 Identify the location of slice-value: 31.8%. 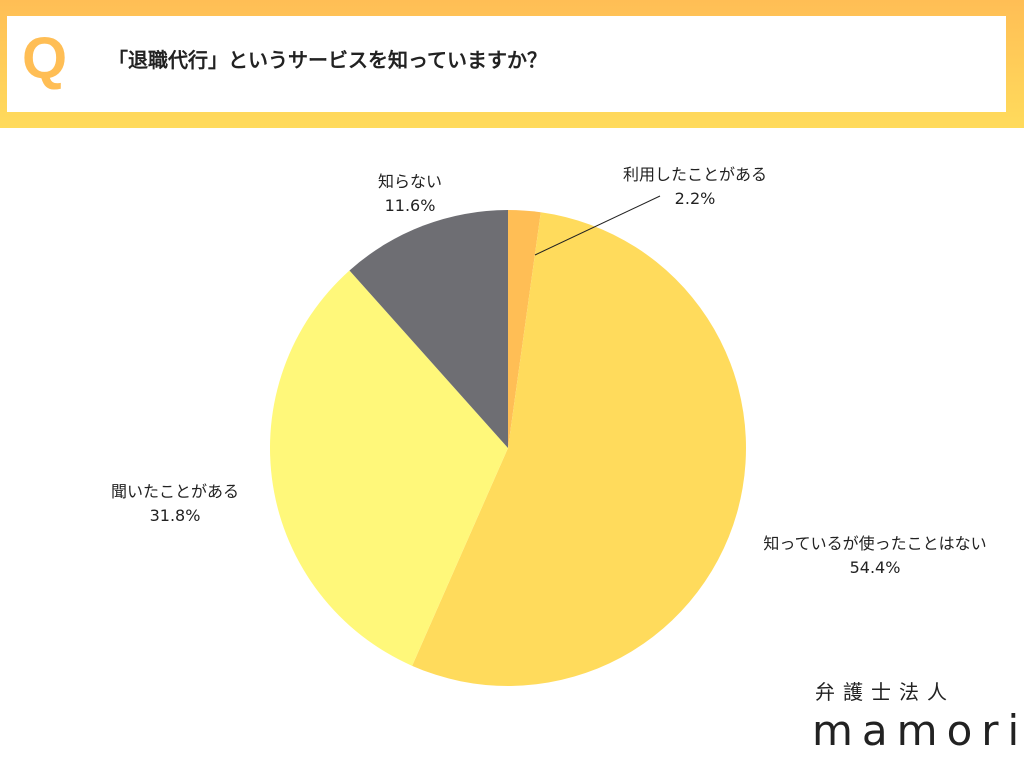
(175, 515).